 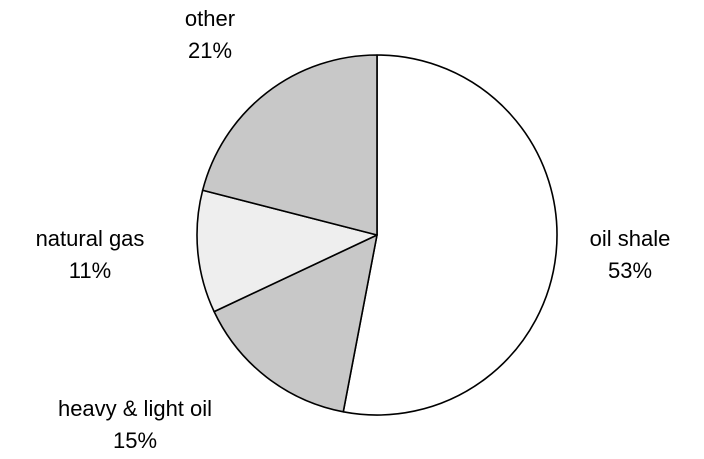 I want to click on slice-value-label: 11%, so click(x=90, y=270).